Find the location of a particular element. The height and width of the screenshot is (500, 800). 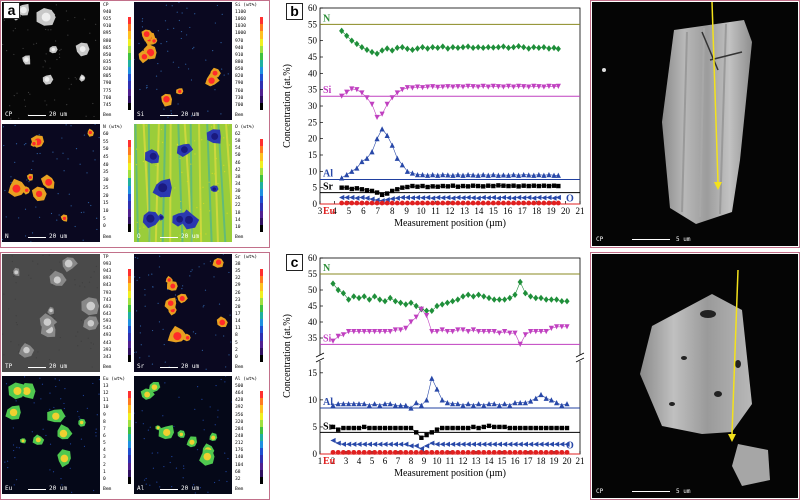

x-axis-label: Measurement position (µm) is located at coordinates (450, 473).